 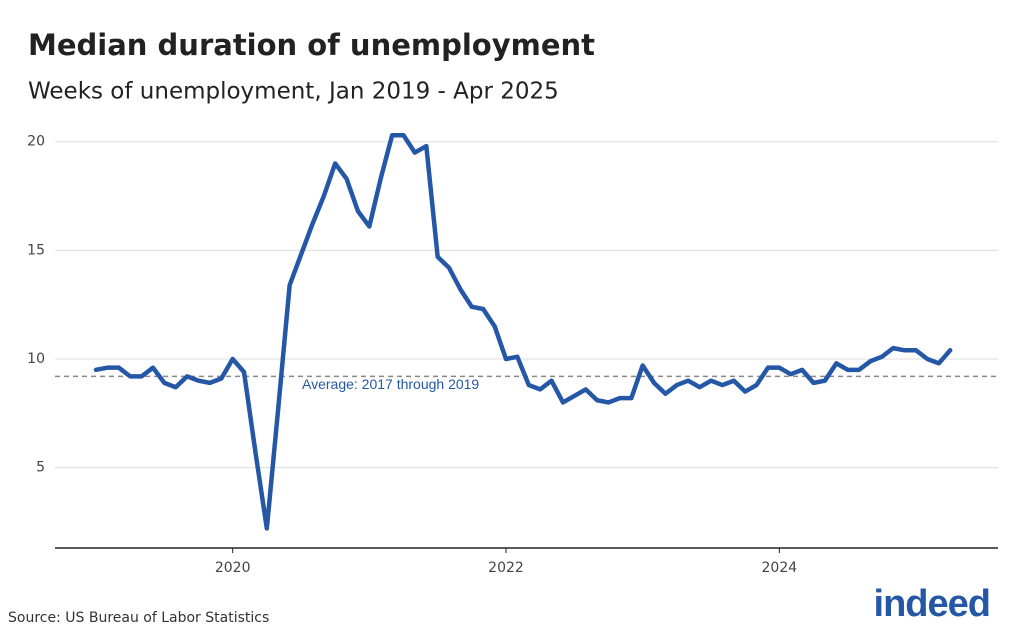 I want to click on x-tick-label: 2024, so click(x=780, y=568).